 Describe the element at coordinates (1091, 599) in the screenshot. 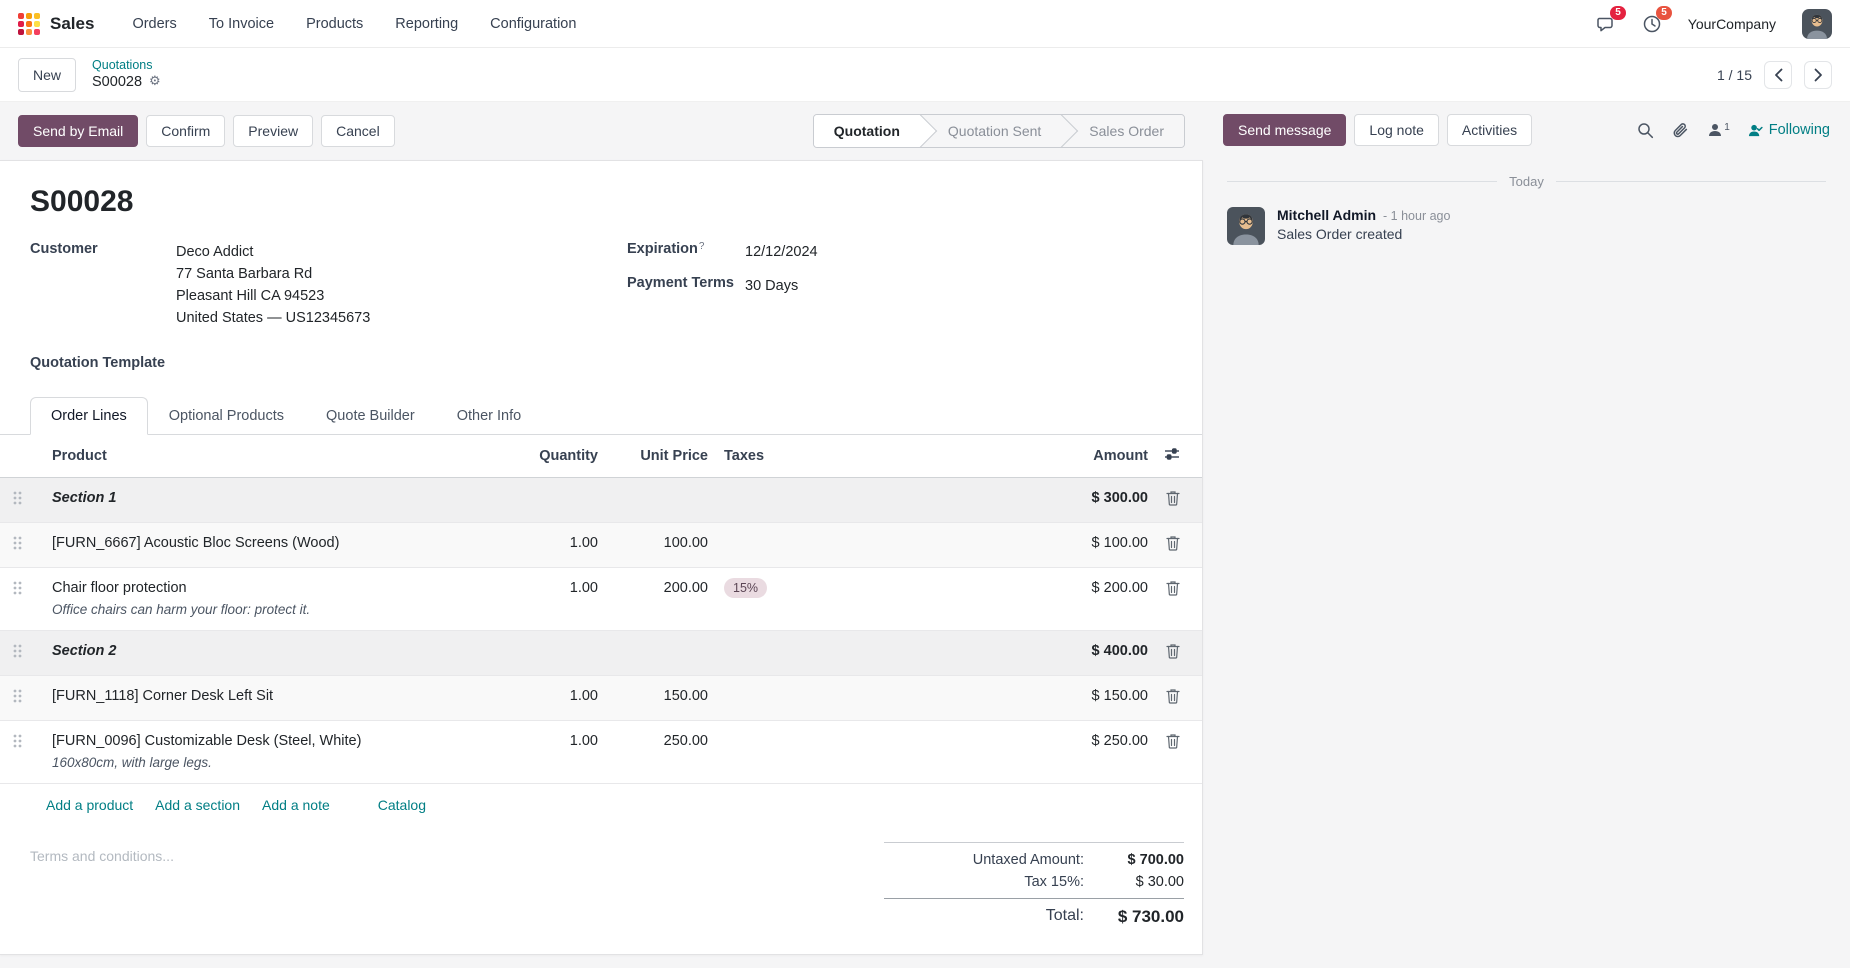

I see `amount-cell: $ 200.00` at that location.